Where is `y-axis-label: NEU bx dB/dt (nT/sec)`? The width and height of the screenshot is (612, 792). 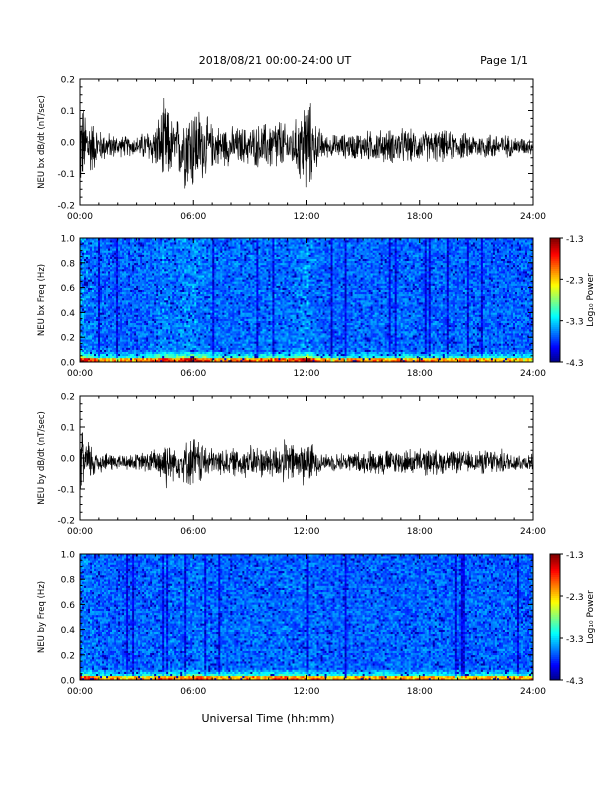
y-axis-label: NEU bx dB/dt (nT/sec) is located at coordinates (42, 142).